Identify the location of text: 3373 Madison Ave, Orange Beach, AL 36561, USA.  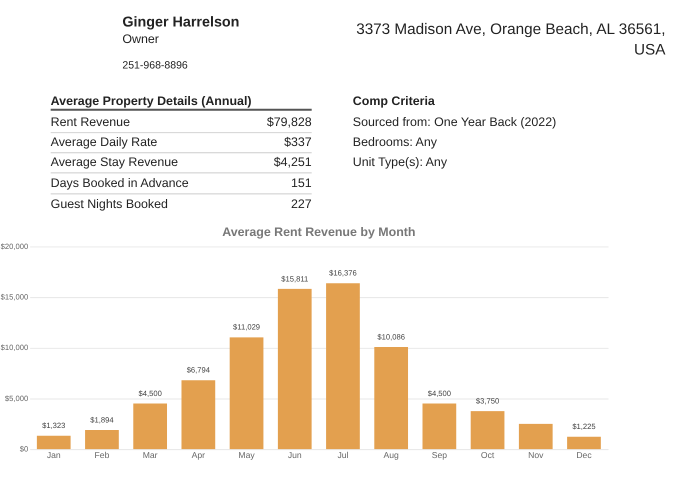
(511, 39).